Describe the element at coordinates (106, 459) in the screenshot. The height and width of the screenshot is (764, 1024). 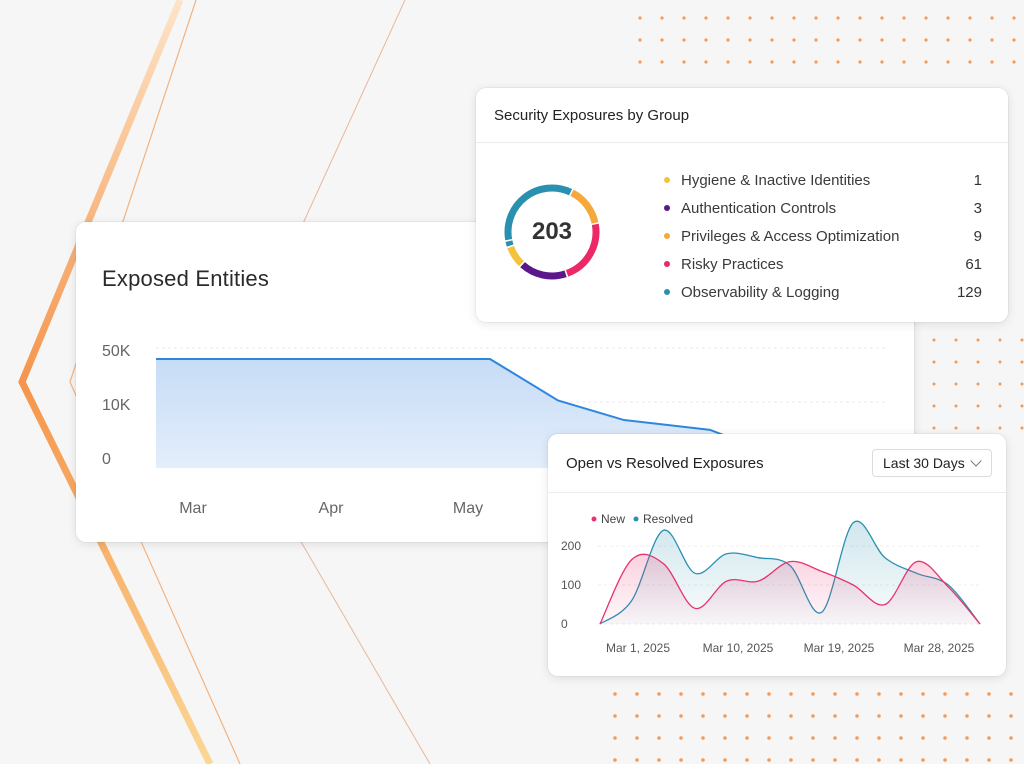
I see `y-tick-label: 0` at that location.